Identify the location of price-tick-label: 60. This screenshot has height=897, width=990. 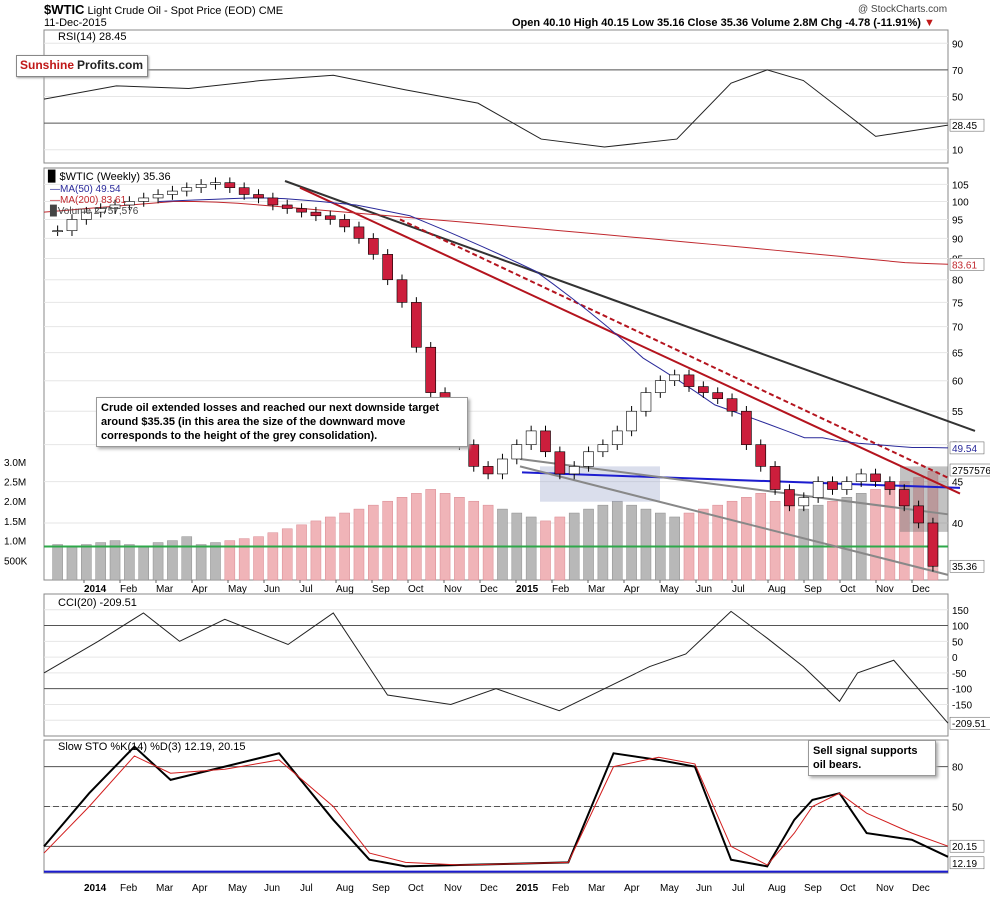
(958, 382).